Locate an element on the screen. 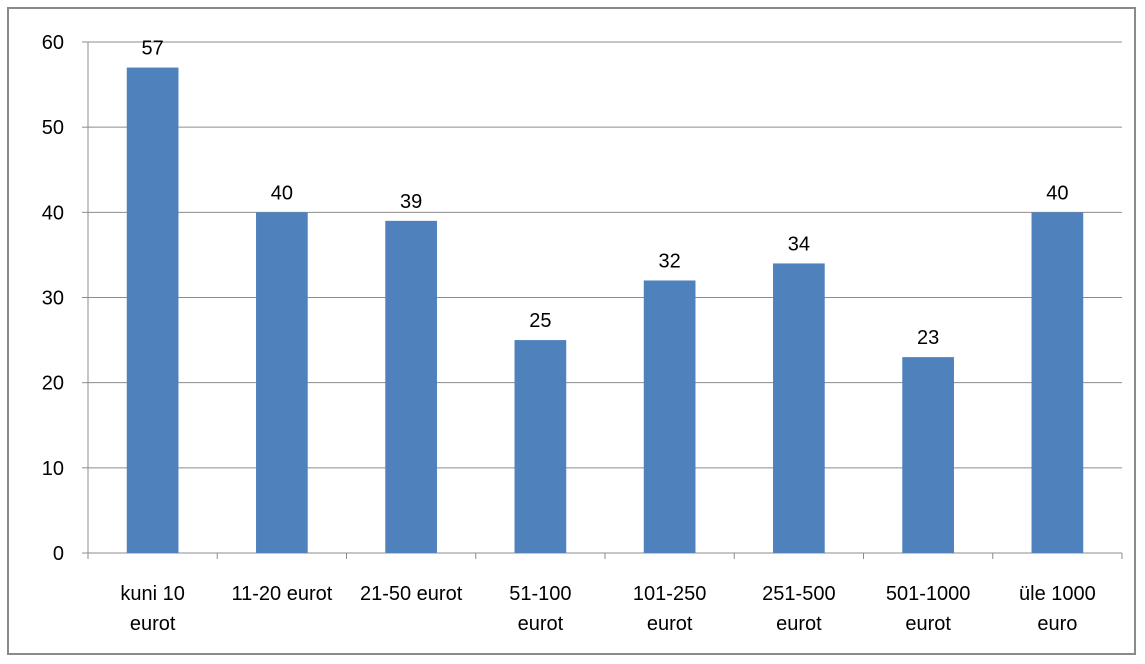  data-label: 25 is located at coordinates (540, 321).